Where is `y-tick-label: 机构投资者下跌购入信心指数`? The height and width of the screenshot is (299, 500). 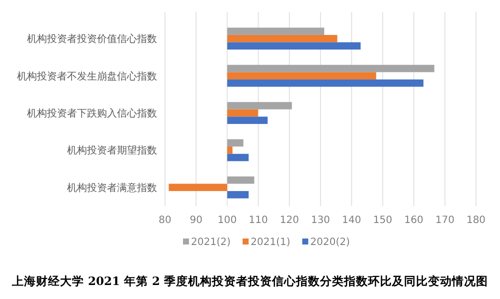 y-tick-label: 机构投资者下跌购入信心指数 is located at coordinates (92, 114).